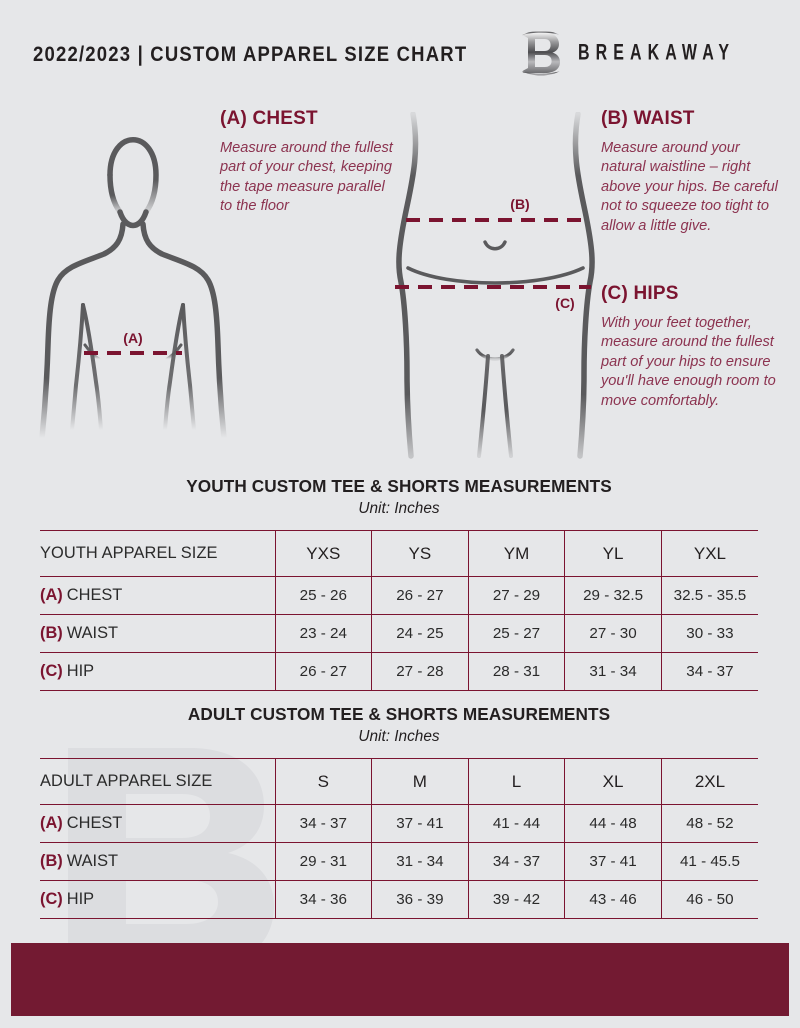  Describe the element at coordinates (613, 899) in the screenshot. I see `adult-hip-xl: 43 - 46` at that location.